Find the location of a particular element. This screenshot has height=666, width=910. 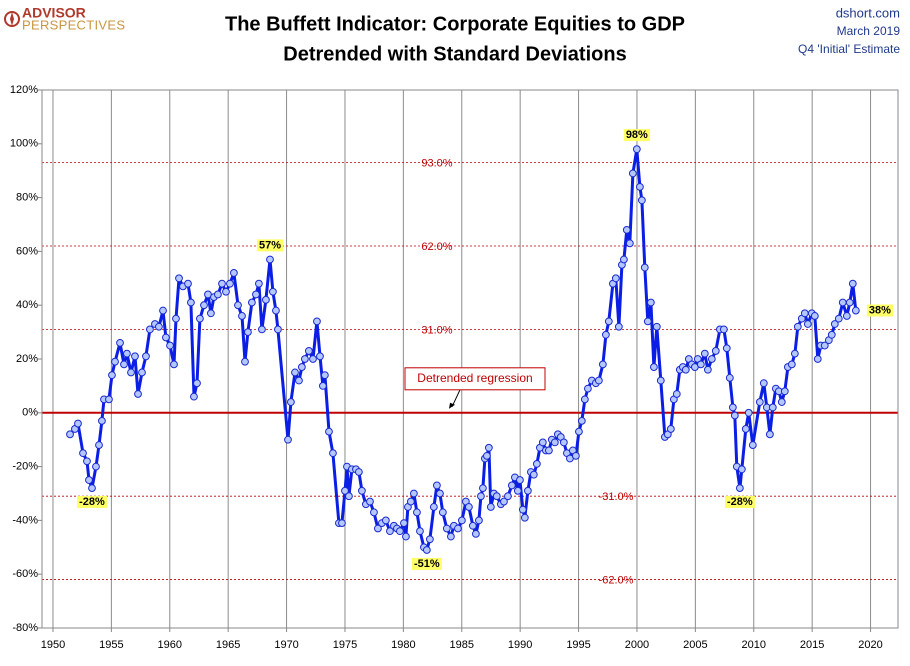

y-tick-label: 120% is located at coordinates (24, 90).